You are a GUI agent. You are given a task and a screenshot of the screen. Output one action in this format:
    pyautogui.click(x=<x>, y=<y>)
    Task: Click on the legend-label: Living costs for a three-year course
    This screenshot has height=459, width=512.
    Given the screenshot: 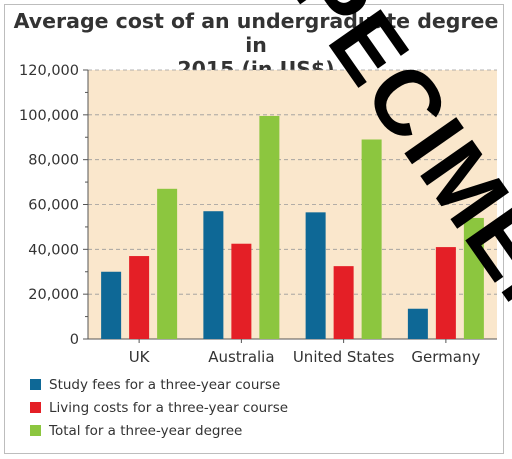 What is the action you would take?
    pyautogui.click(x=169, y=408)
    